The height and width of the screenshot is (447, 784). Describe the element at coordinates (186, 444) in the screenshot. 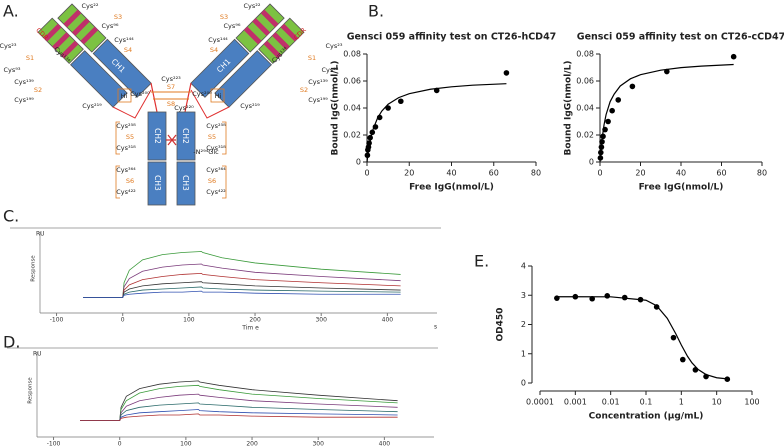

I see `x-tick-label: 100` at that location.